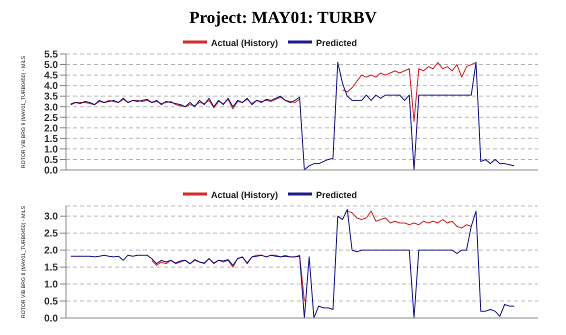 The height and width of the screenshot is (335, 566). Describe the element at coordinates (283, 18) in the screenshot. I see `chart-title: Project: MAY01: TURBV` at that location.